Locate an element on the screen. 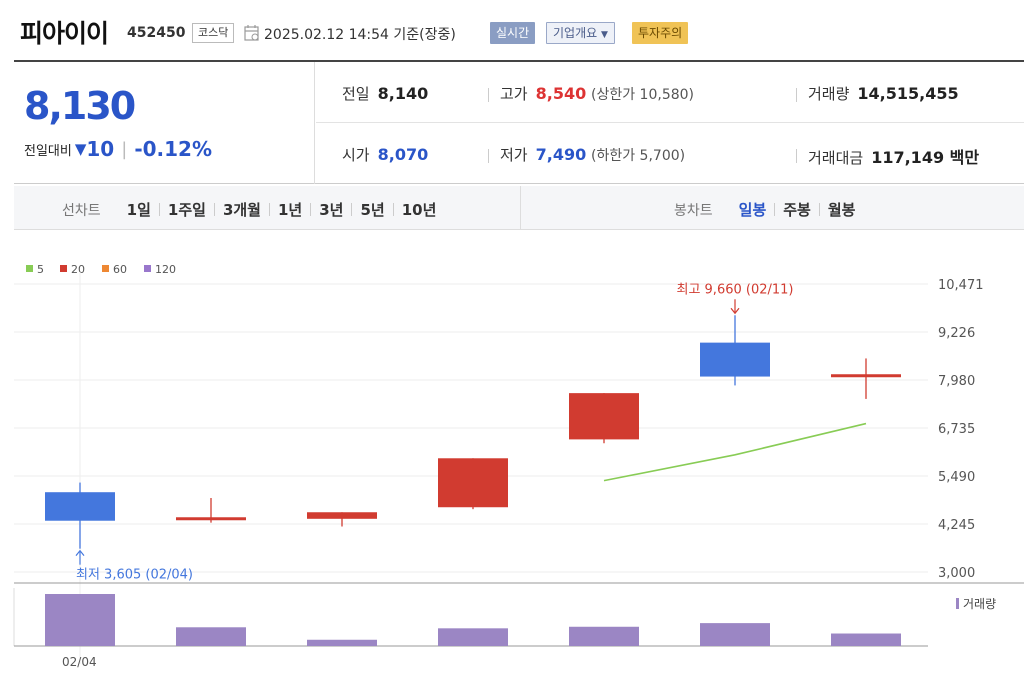 This screenshot has height=682, width=1024. stock-code: 452450 is located at coordinates (156, 33).